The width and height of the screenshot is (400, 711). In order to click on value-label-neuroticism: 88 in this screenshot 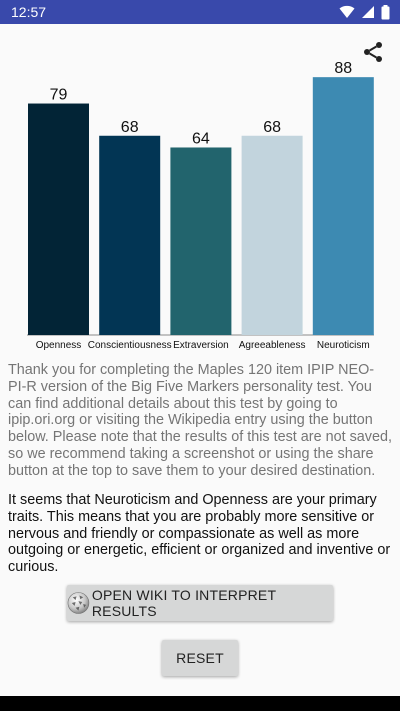, I will do `click(343, 68)`.